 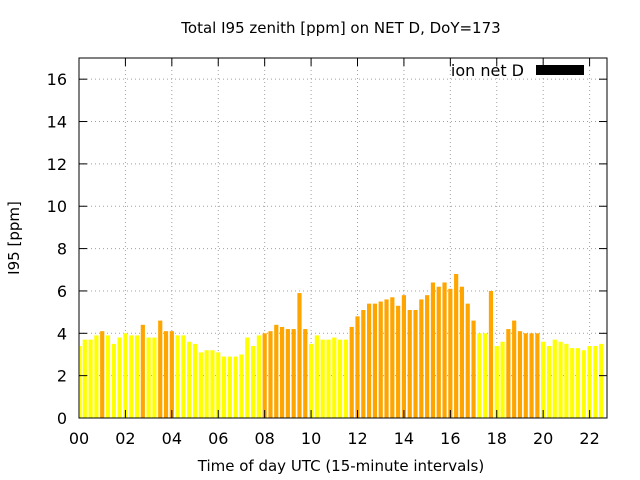 What do you see at coordinates (62, 376) in the screenshot?
I see `y-tick-label: 2` at bounding box center [62, 376].